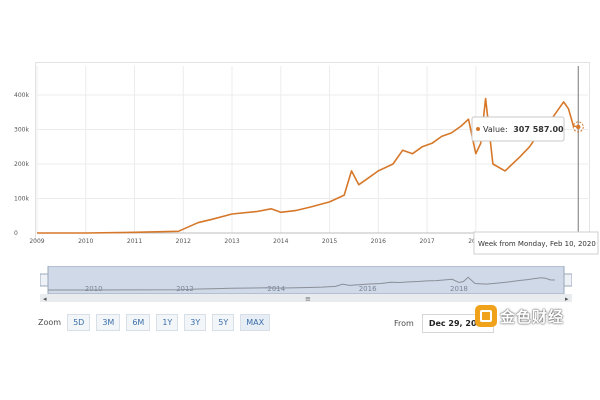 The height and width of the screenshot is (400, 600). I want to click on y-tick-label: 100k, so click(21, 199).